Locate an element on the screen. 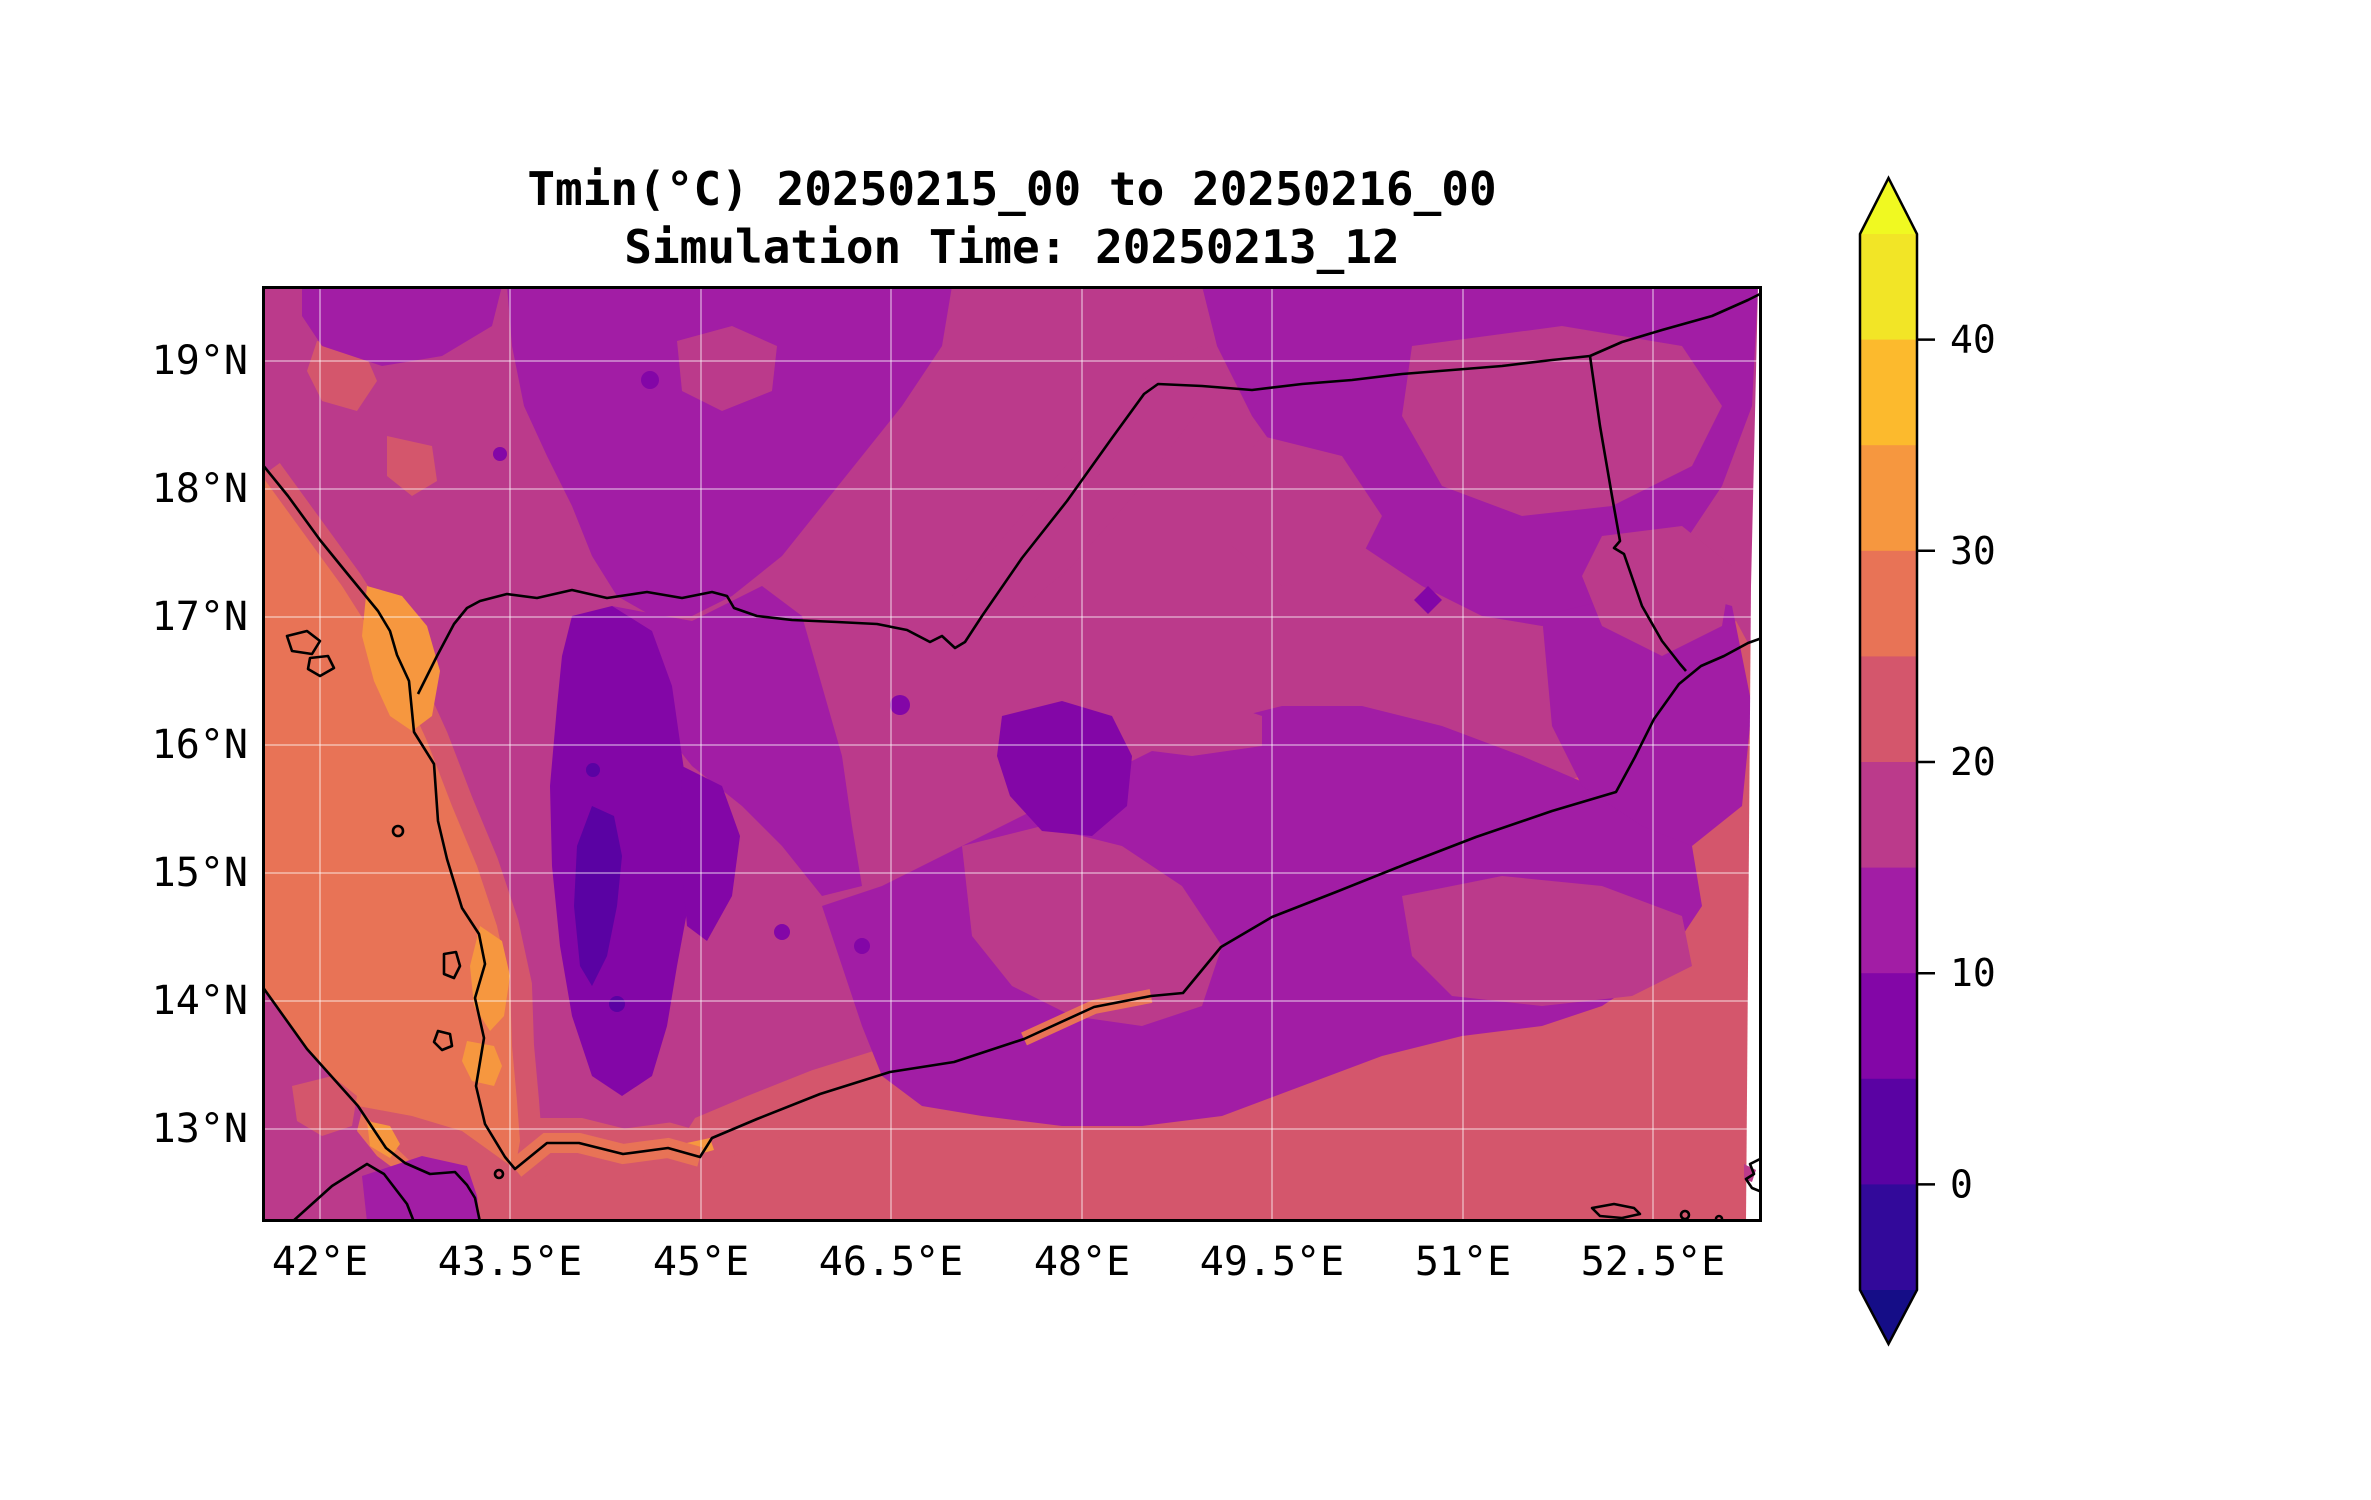 The height and width of the screenshot is (1500, 2371). colorbar: 40 30 20 10 0 is located at coordinates (1927, 761).